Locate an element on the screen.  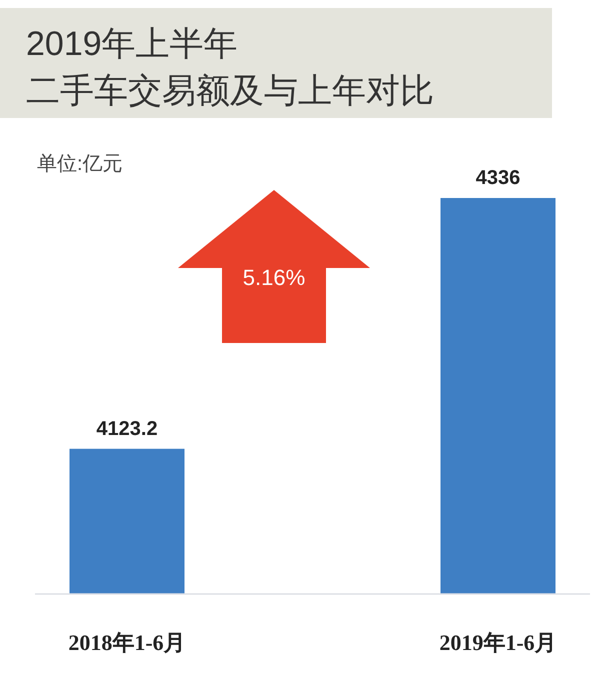
data-label: 4336 is located at coordinates (498, 178).